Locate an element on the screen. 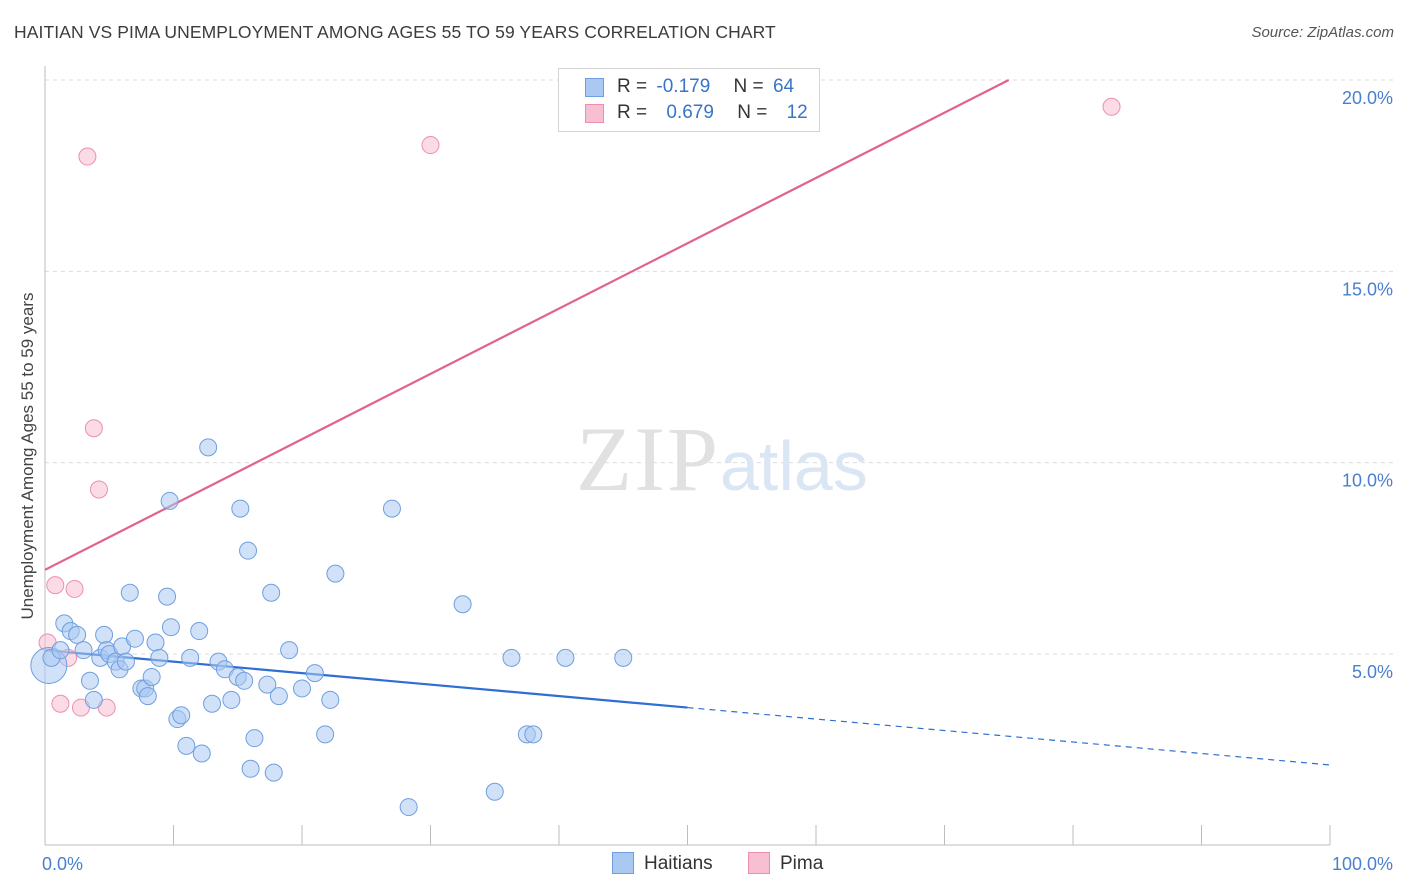 Image resolution: width=1406 pixels, height=892 pixels. haitians-trend-extension is located at coordinates (1009, 736).